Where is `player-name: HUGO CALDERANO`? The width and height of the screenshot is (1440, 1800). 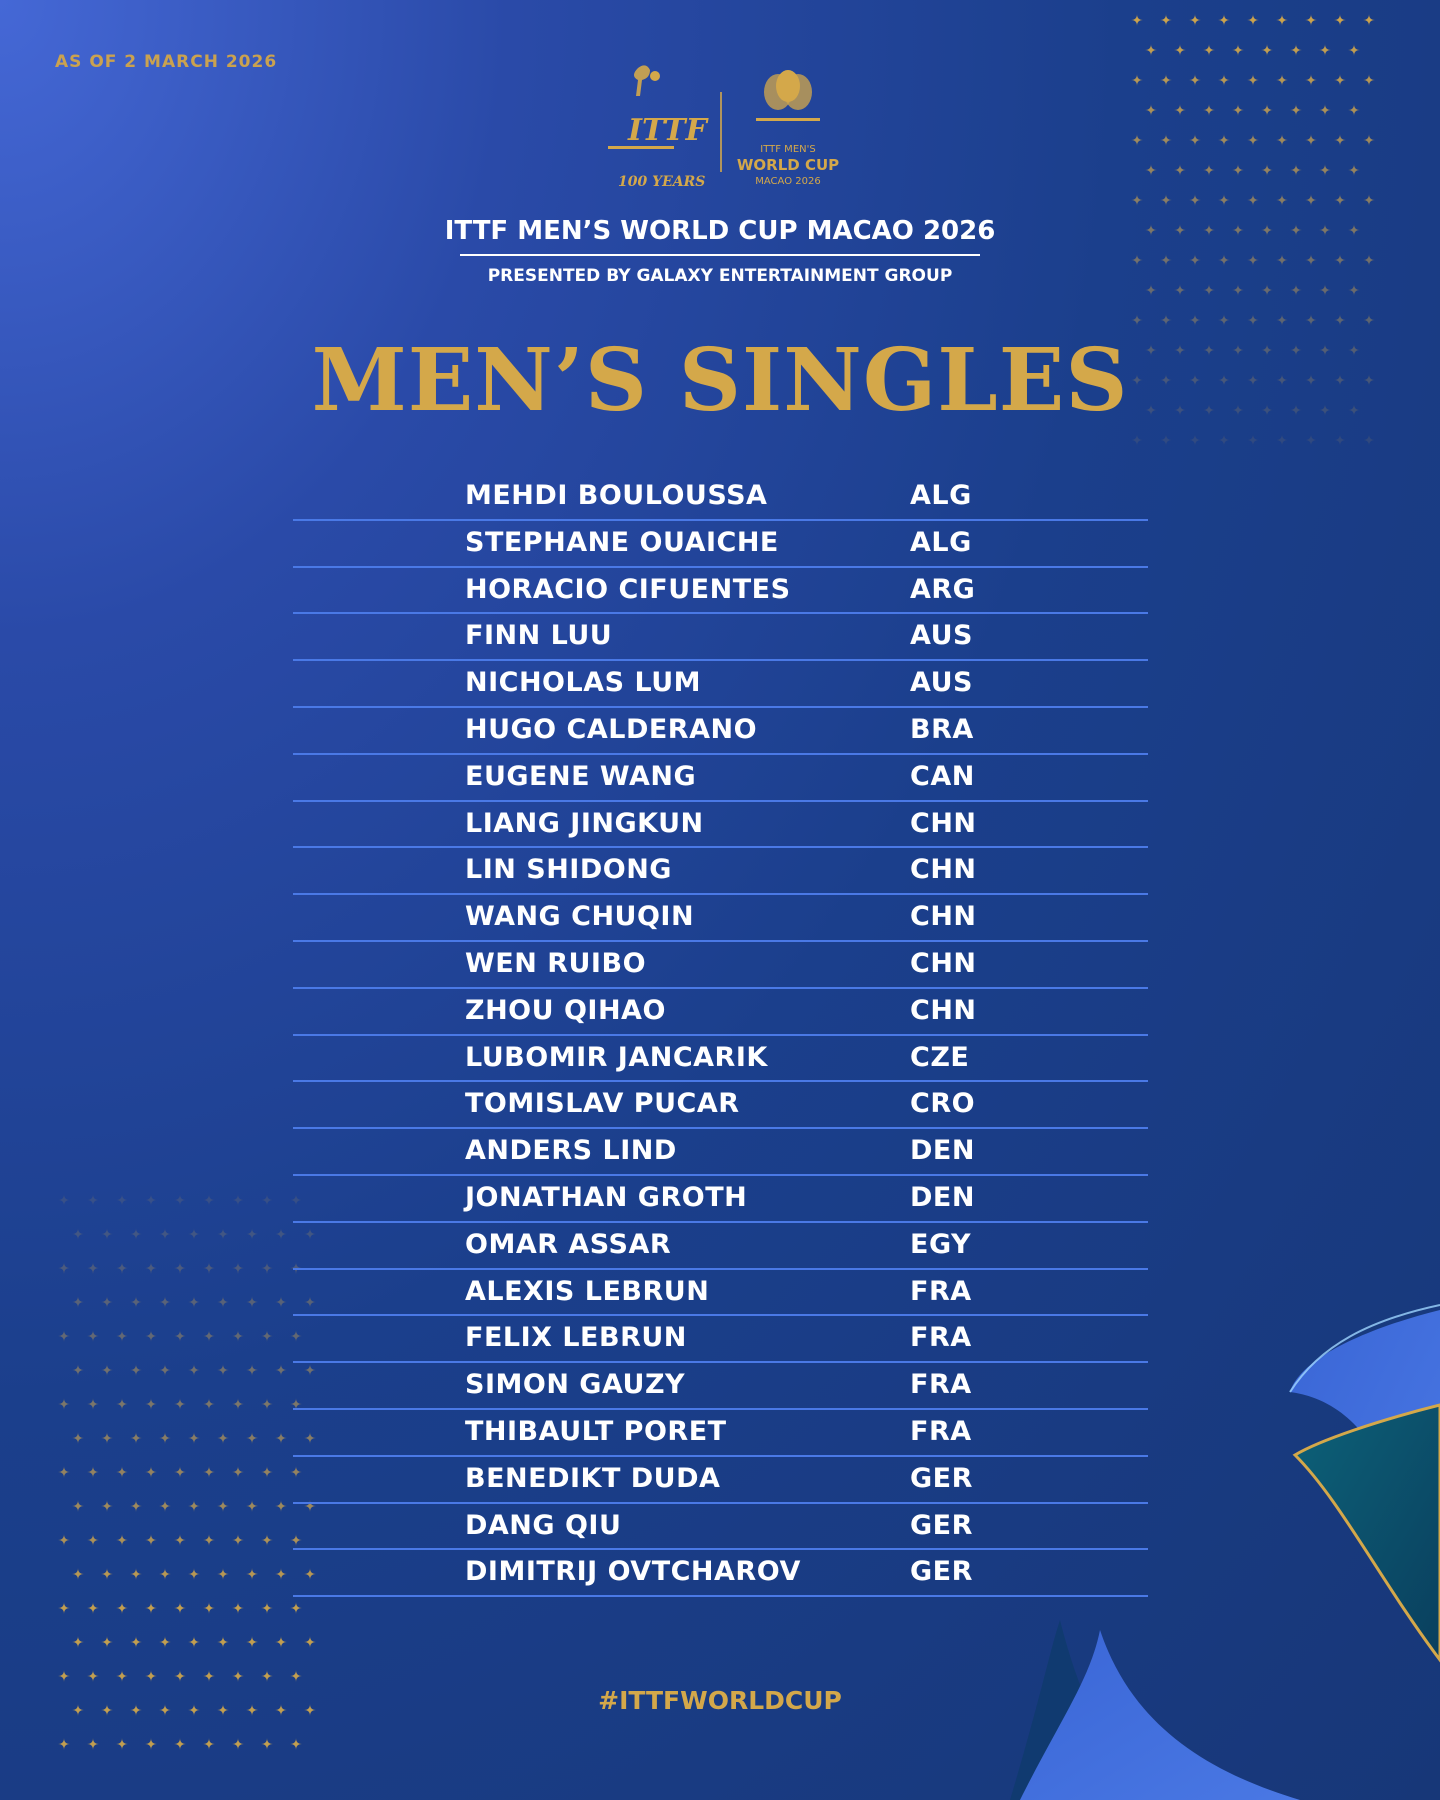
player-name: HUGO CALDERANO is located at coordinates (611, 729).